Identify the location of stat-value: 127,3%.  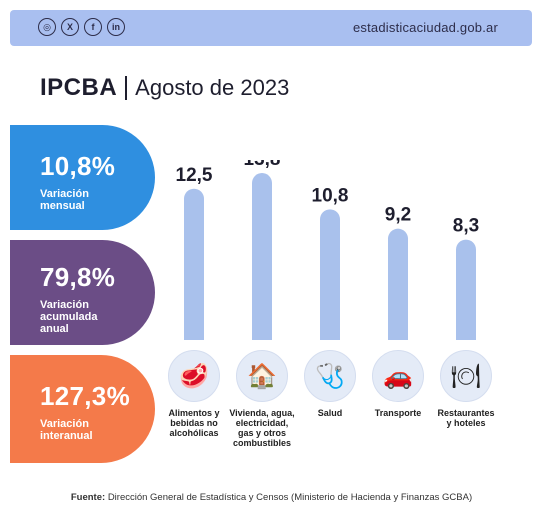
(85, 396).